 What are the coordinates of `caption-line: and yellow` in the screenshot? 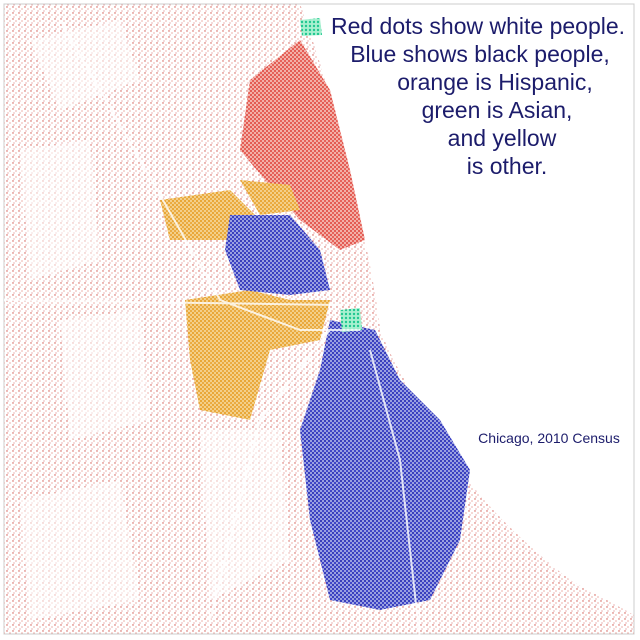 It's located at (502, 138).